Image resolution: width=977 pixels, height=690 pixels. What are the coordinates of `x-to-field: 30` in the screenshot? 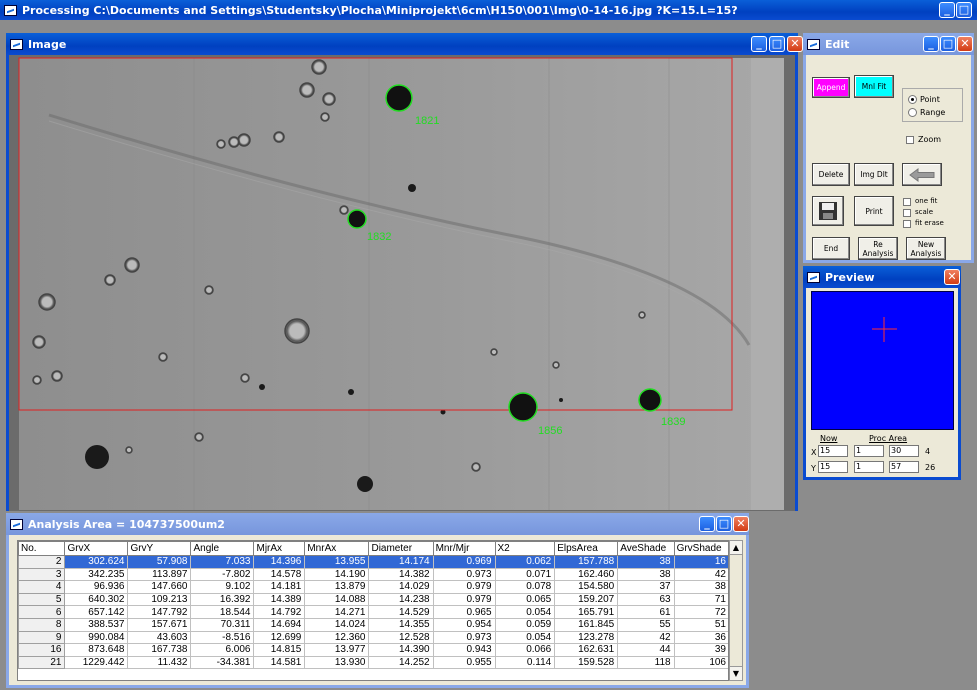 It's located at (904, 451).